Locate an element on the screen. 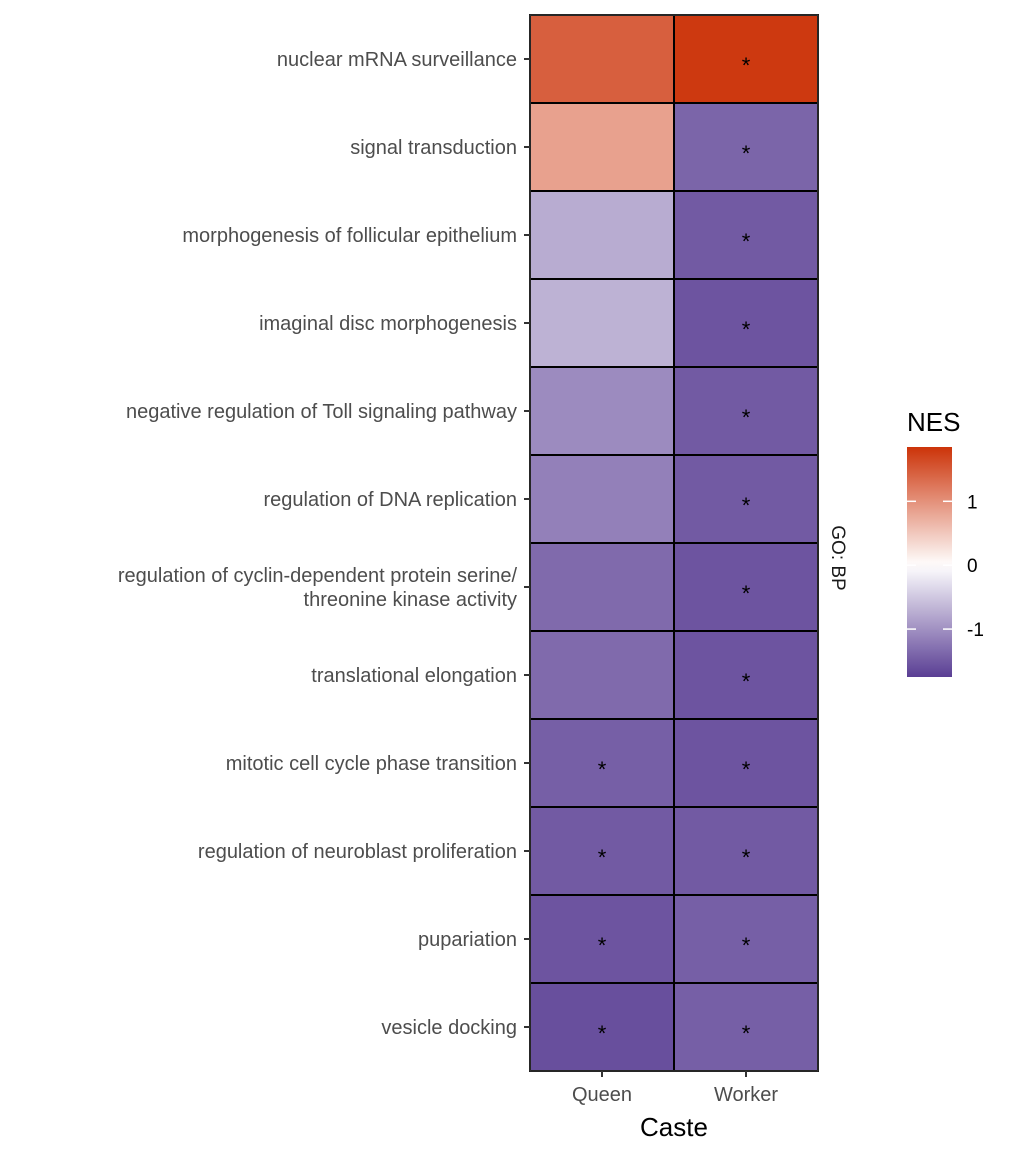  color-legend: NES 1 0 -1 is located at coordinates (945, 542).